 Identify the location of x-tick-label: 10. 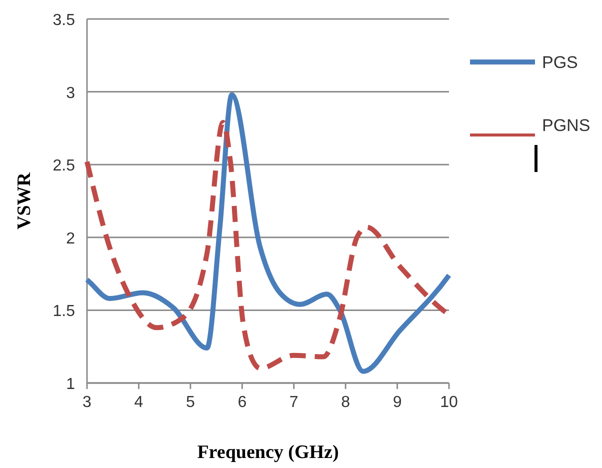
(449, 402).